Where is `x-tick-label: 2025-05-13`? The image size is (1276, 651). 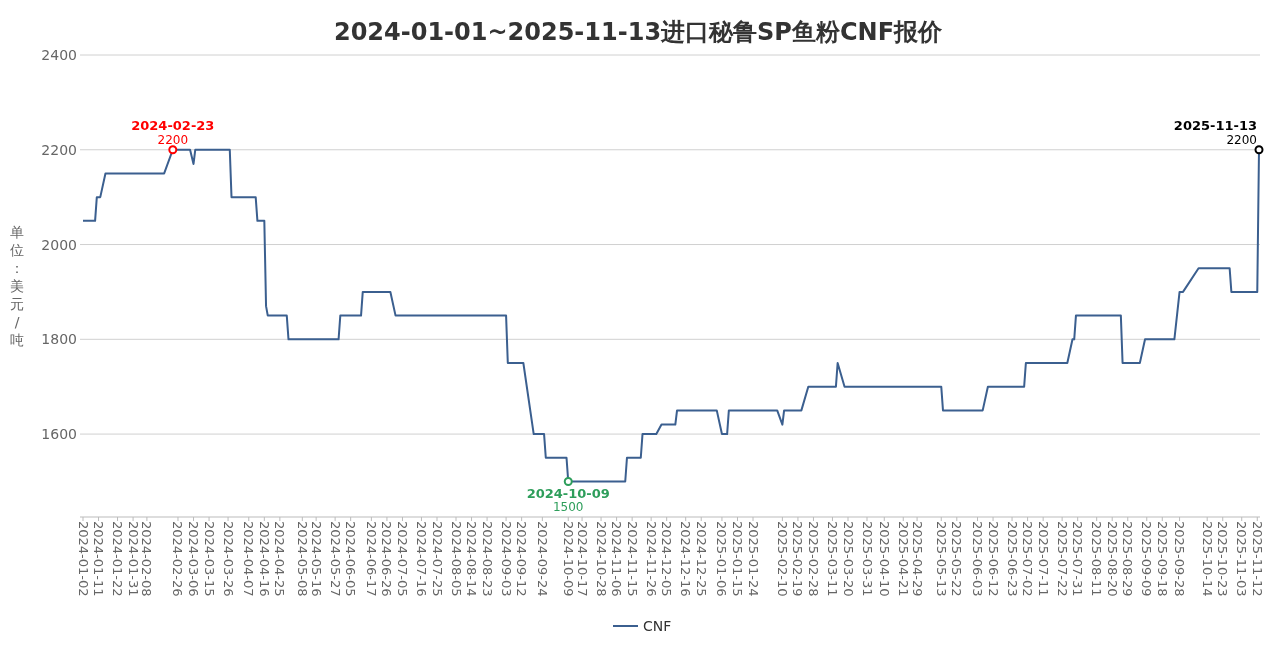
x-tick-label: 2025-05-13 is located at coordinates (941, 559).